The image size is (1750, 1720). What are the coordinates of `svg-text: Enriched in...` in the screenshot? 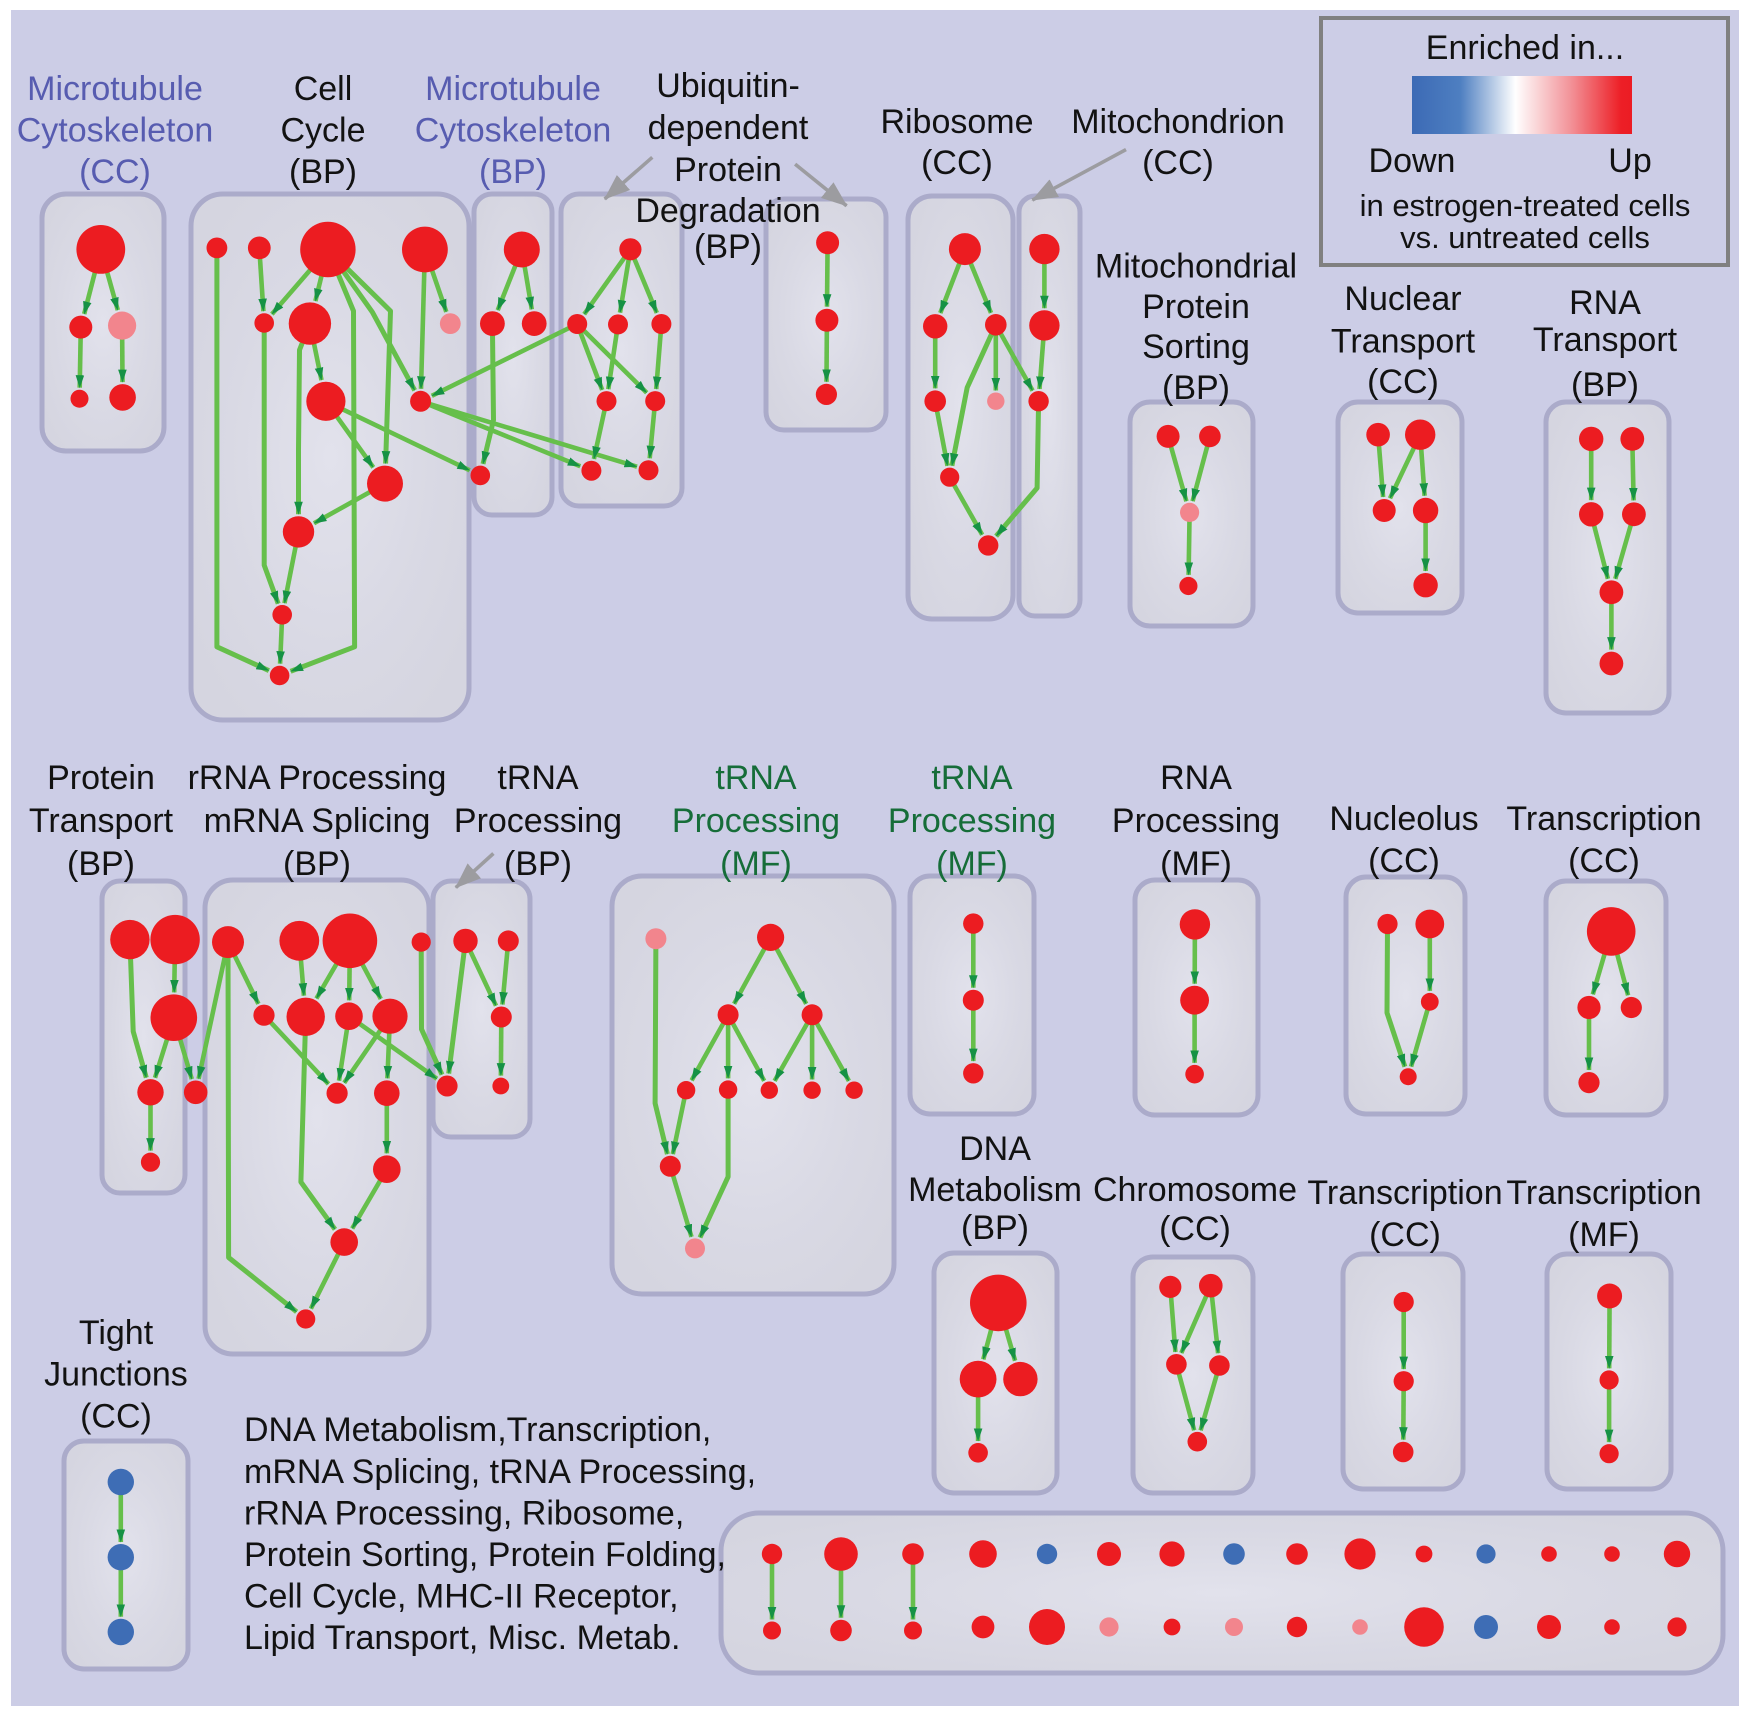 It's located at (1525, 48).